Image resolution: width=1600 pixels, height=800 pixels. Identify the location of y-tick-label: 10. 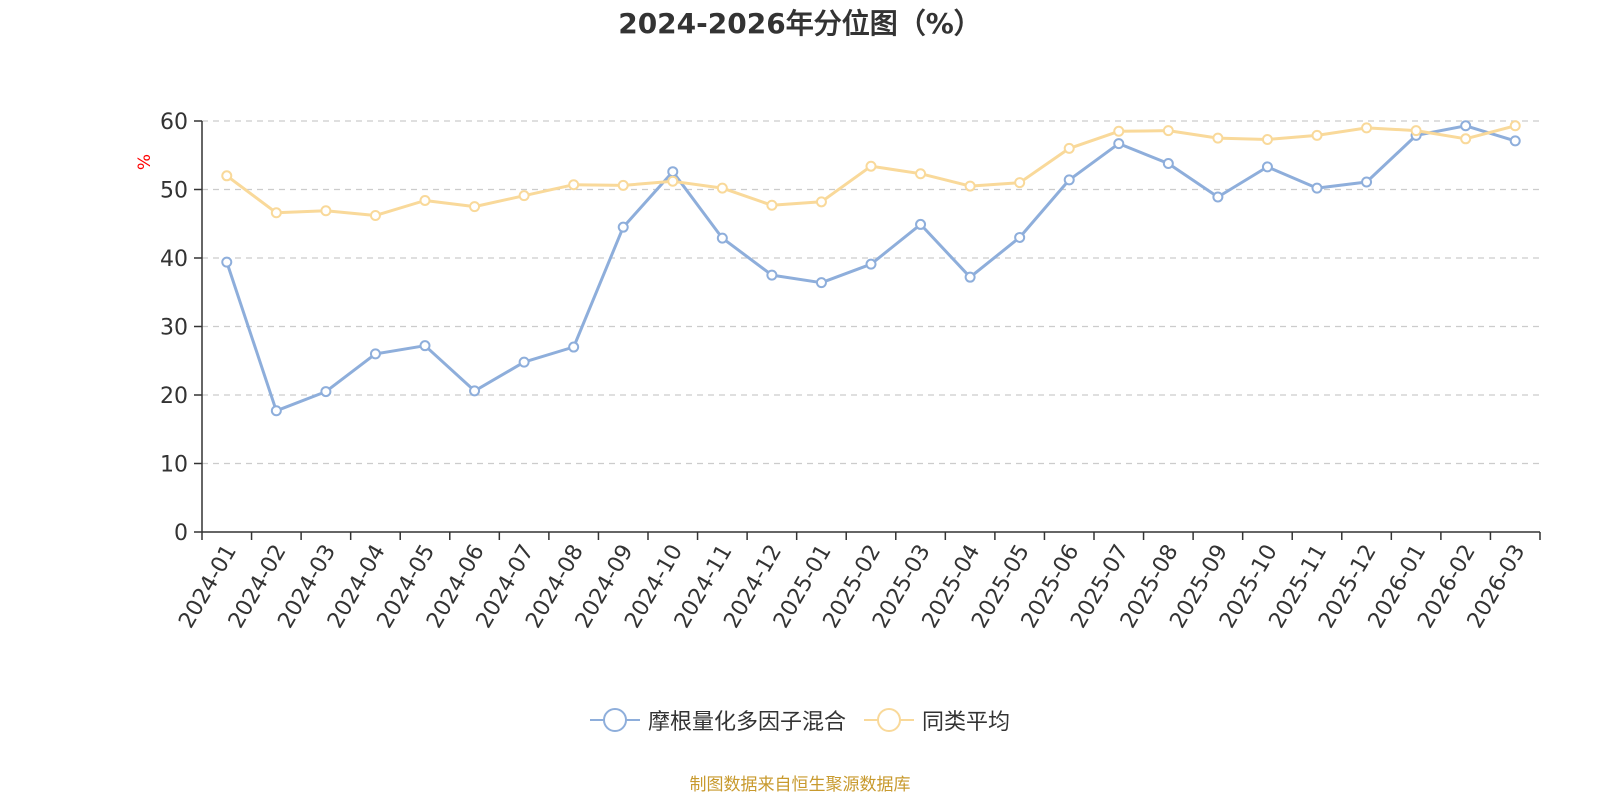
(174, 465).